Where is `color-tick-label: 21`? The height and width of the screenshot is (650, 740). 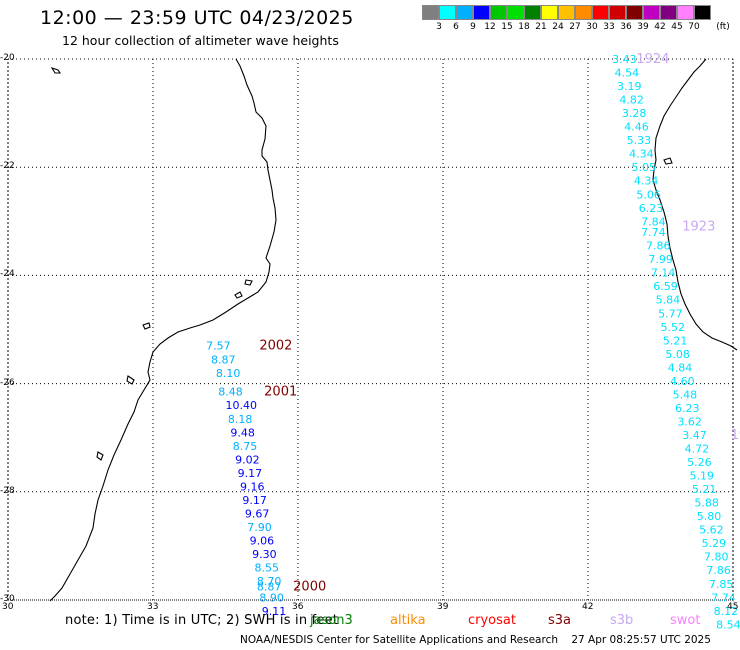 color-tick-label: 21 is located at coordinates (541, 27).